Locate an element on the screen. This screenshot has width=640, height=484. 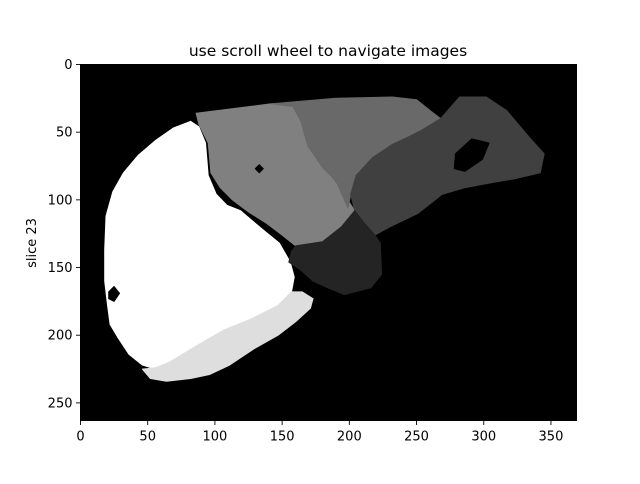
y-tick-label: 250 is located at coordinates (60, 403).